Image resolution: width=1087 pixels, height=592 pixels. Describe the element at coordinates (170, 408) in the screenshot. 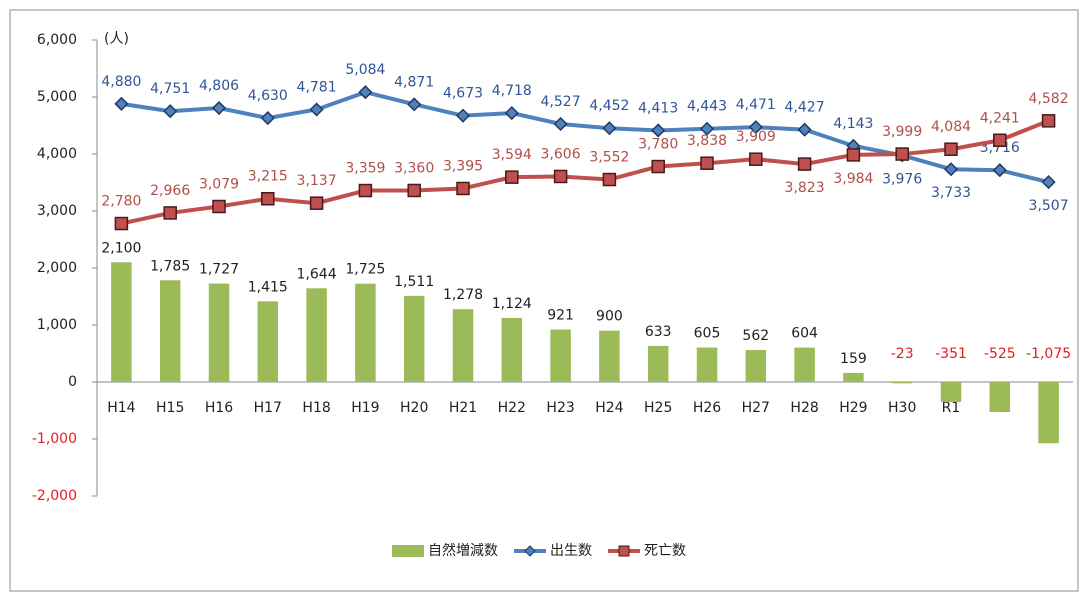

I see `x-tick-label: H15` at that location.